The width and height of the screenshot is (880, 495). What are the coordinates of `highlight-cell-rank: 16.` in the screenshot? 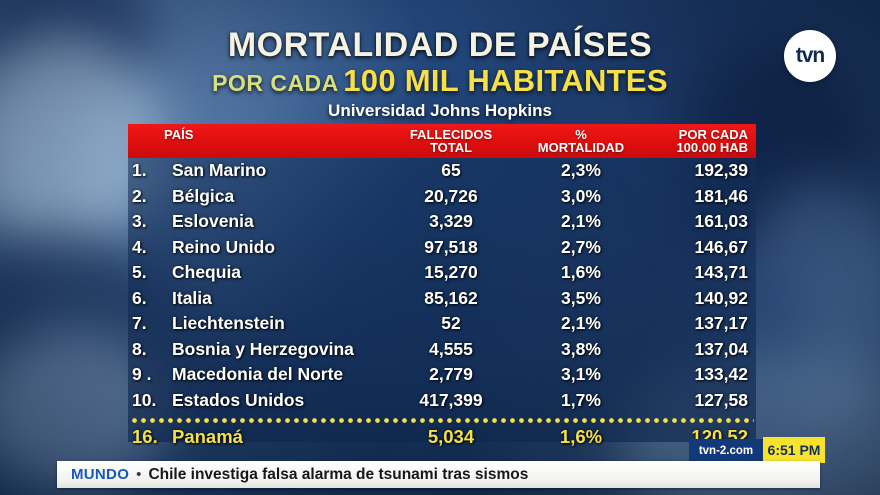 It's located at (145, 436).